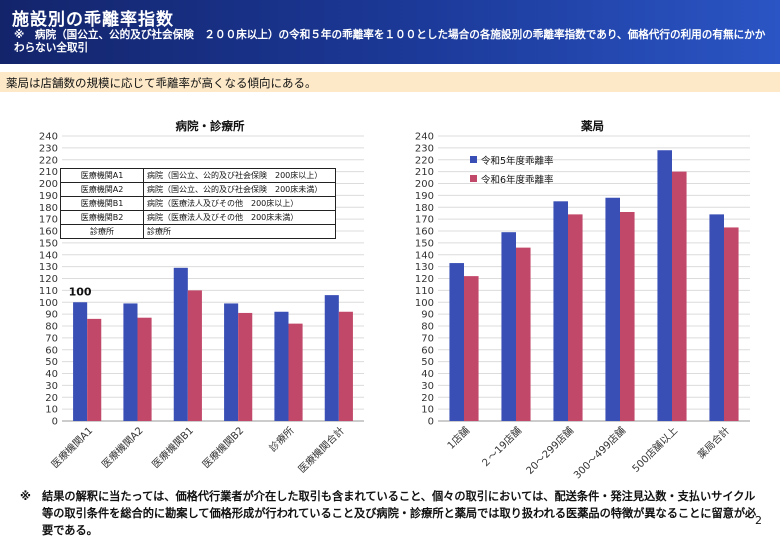  I want to click on legend-table-desc: 病院（国公立、公的及び社会保険 200床以上）, so click(239, 175).